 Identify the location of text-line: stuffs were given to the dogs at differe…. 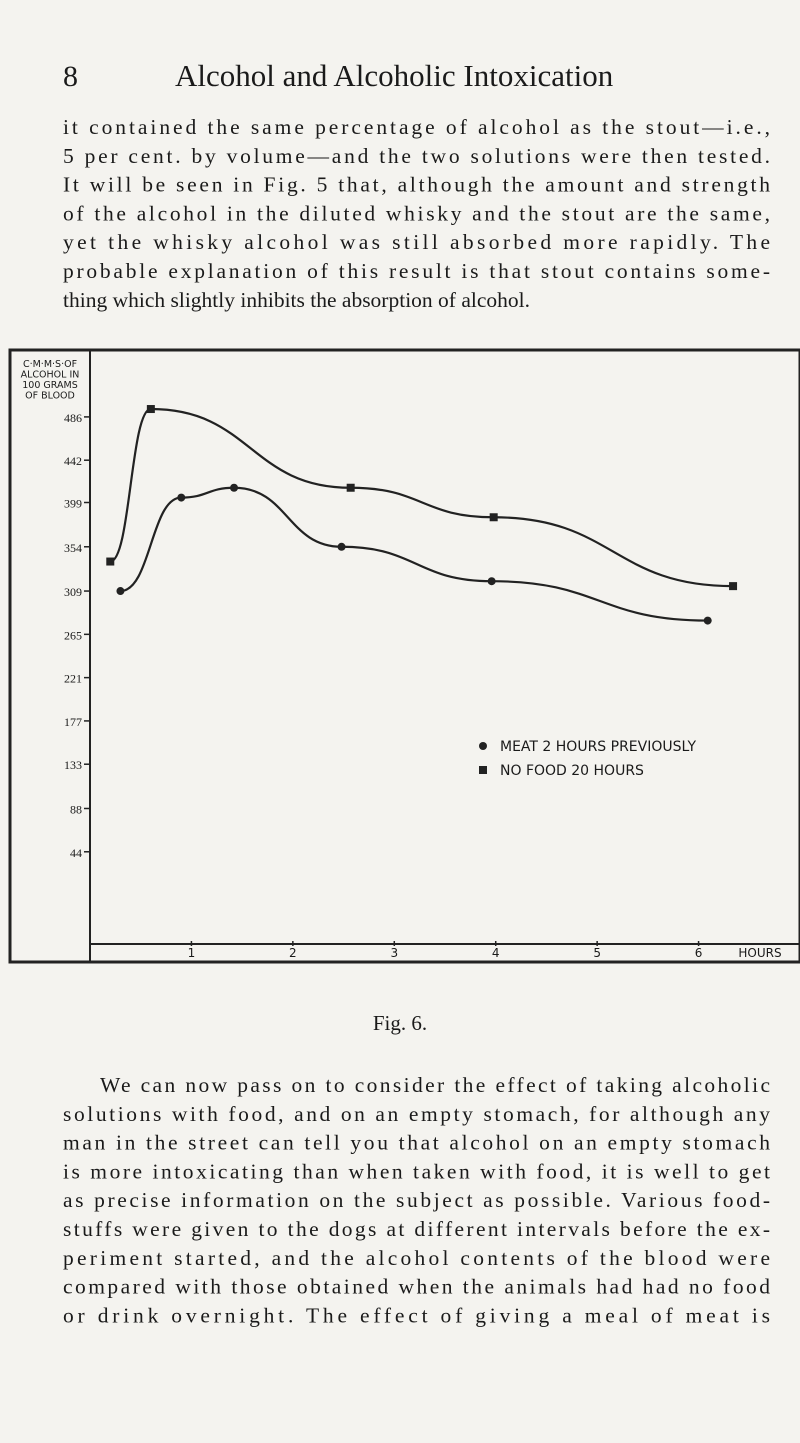
(416, 1229).